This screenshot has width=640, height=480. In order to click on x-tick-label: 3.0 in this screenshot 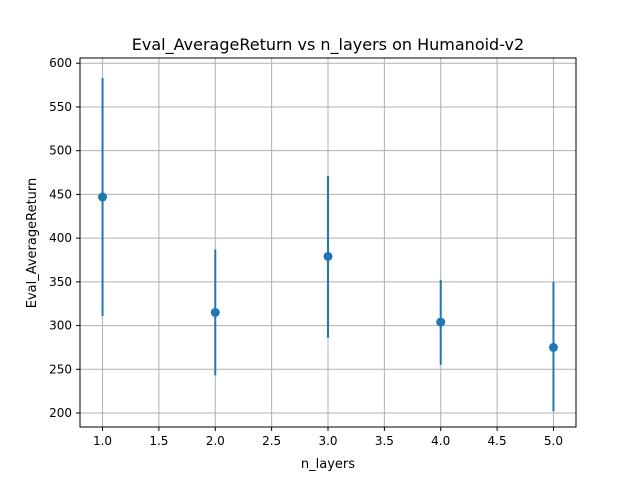, I will do `click(327, 441)`.